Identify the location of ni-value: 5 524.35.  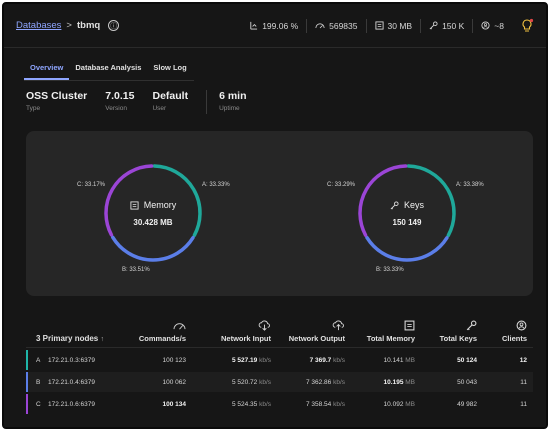
(244, 404).